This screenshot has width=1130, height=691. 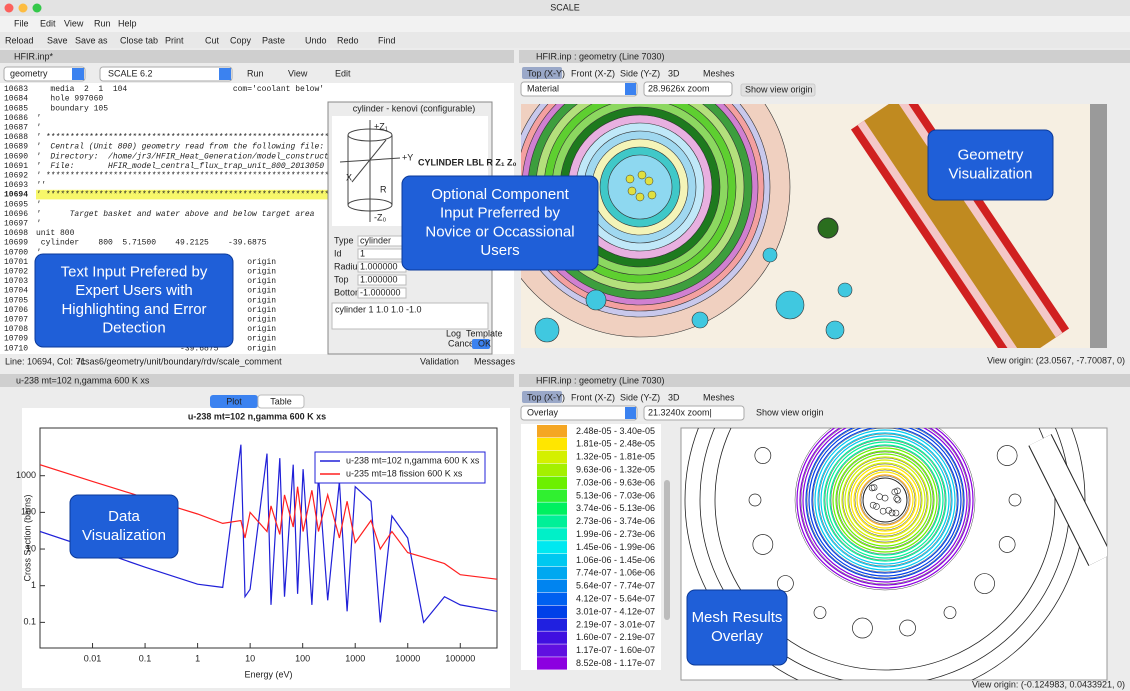 I want to click on line-number: 10691, so click(x=16, y=166).